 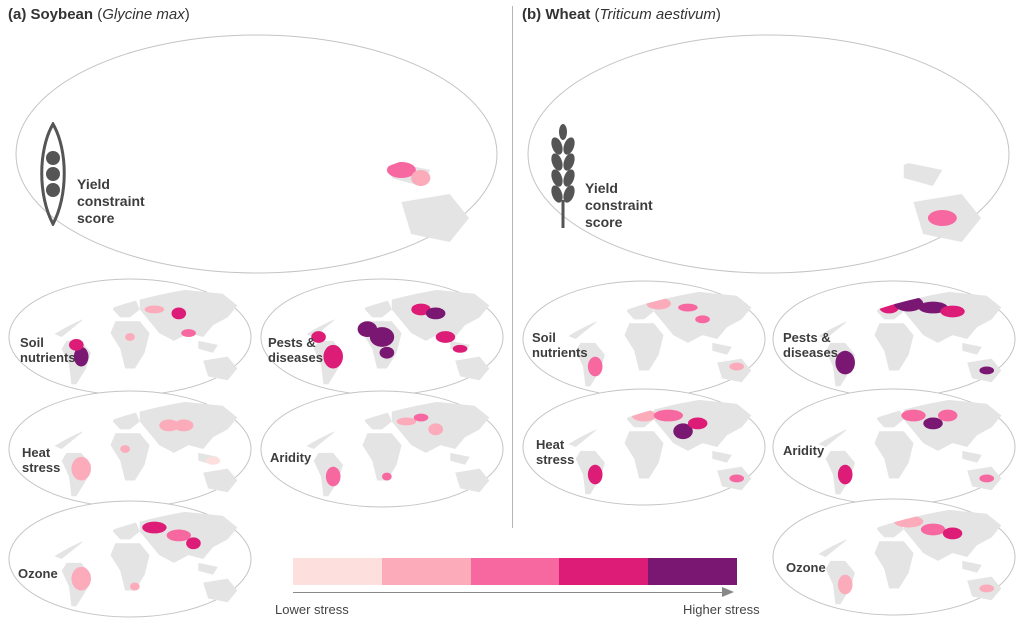 What do you see at coordinates (721, 609) in the screenshot?
I see `legend-high-label: Higher stress` at bounding box center [721, 609].